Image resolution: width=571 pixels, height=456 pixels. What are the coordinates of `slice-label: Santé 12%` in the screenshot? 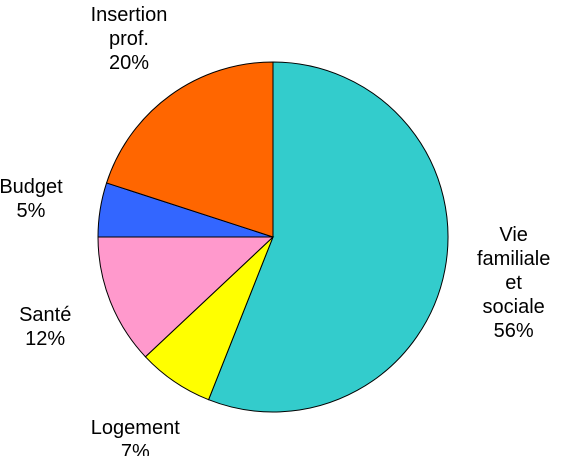 It's located at (45, 327).